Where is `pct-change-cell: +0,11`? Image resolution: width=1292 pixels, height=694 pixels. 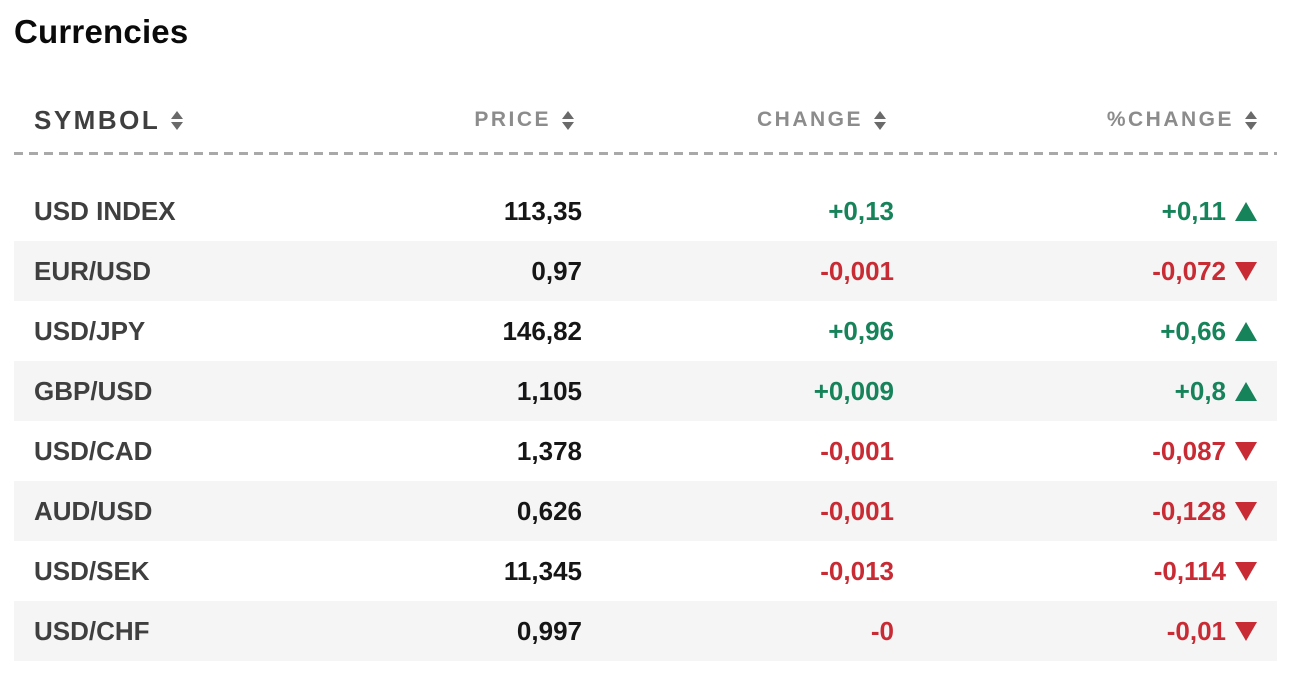
pct-change-cell: +0,11 is located at coordinates (1085, 211).